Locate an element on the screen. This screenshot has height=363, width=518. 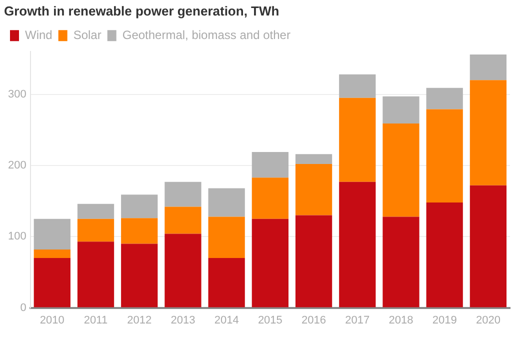
x-tick-label: 2013 is located at coordinates (183, 320).